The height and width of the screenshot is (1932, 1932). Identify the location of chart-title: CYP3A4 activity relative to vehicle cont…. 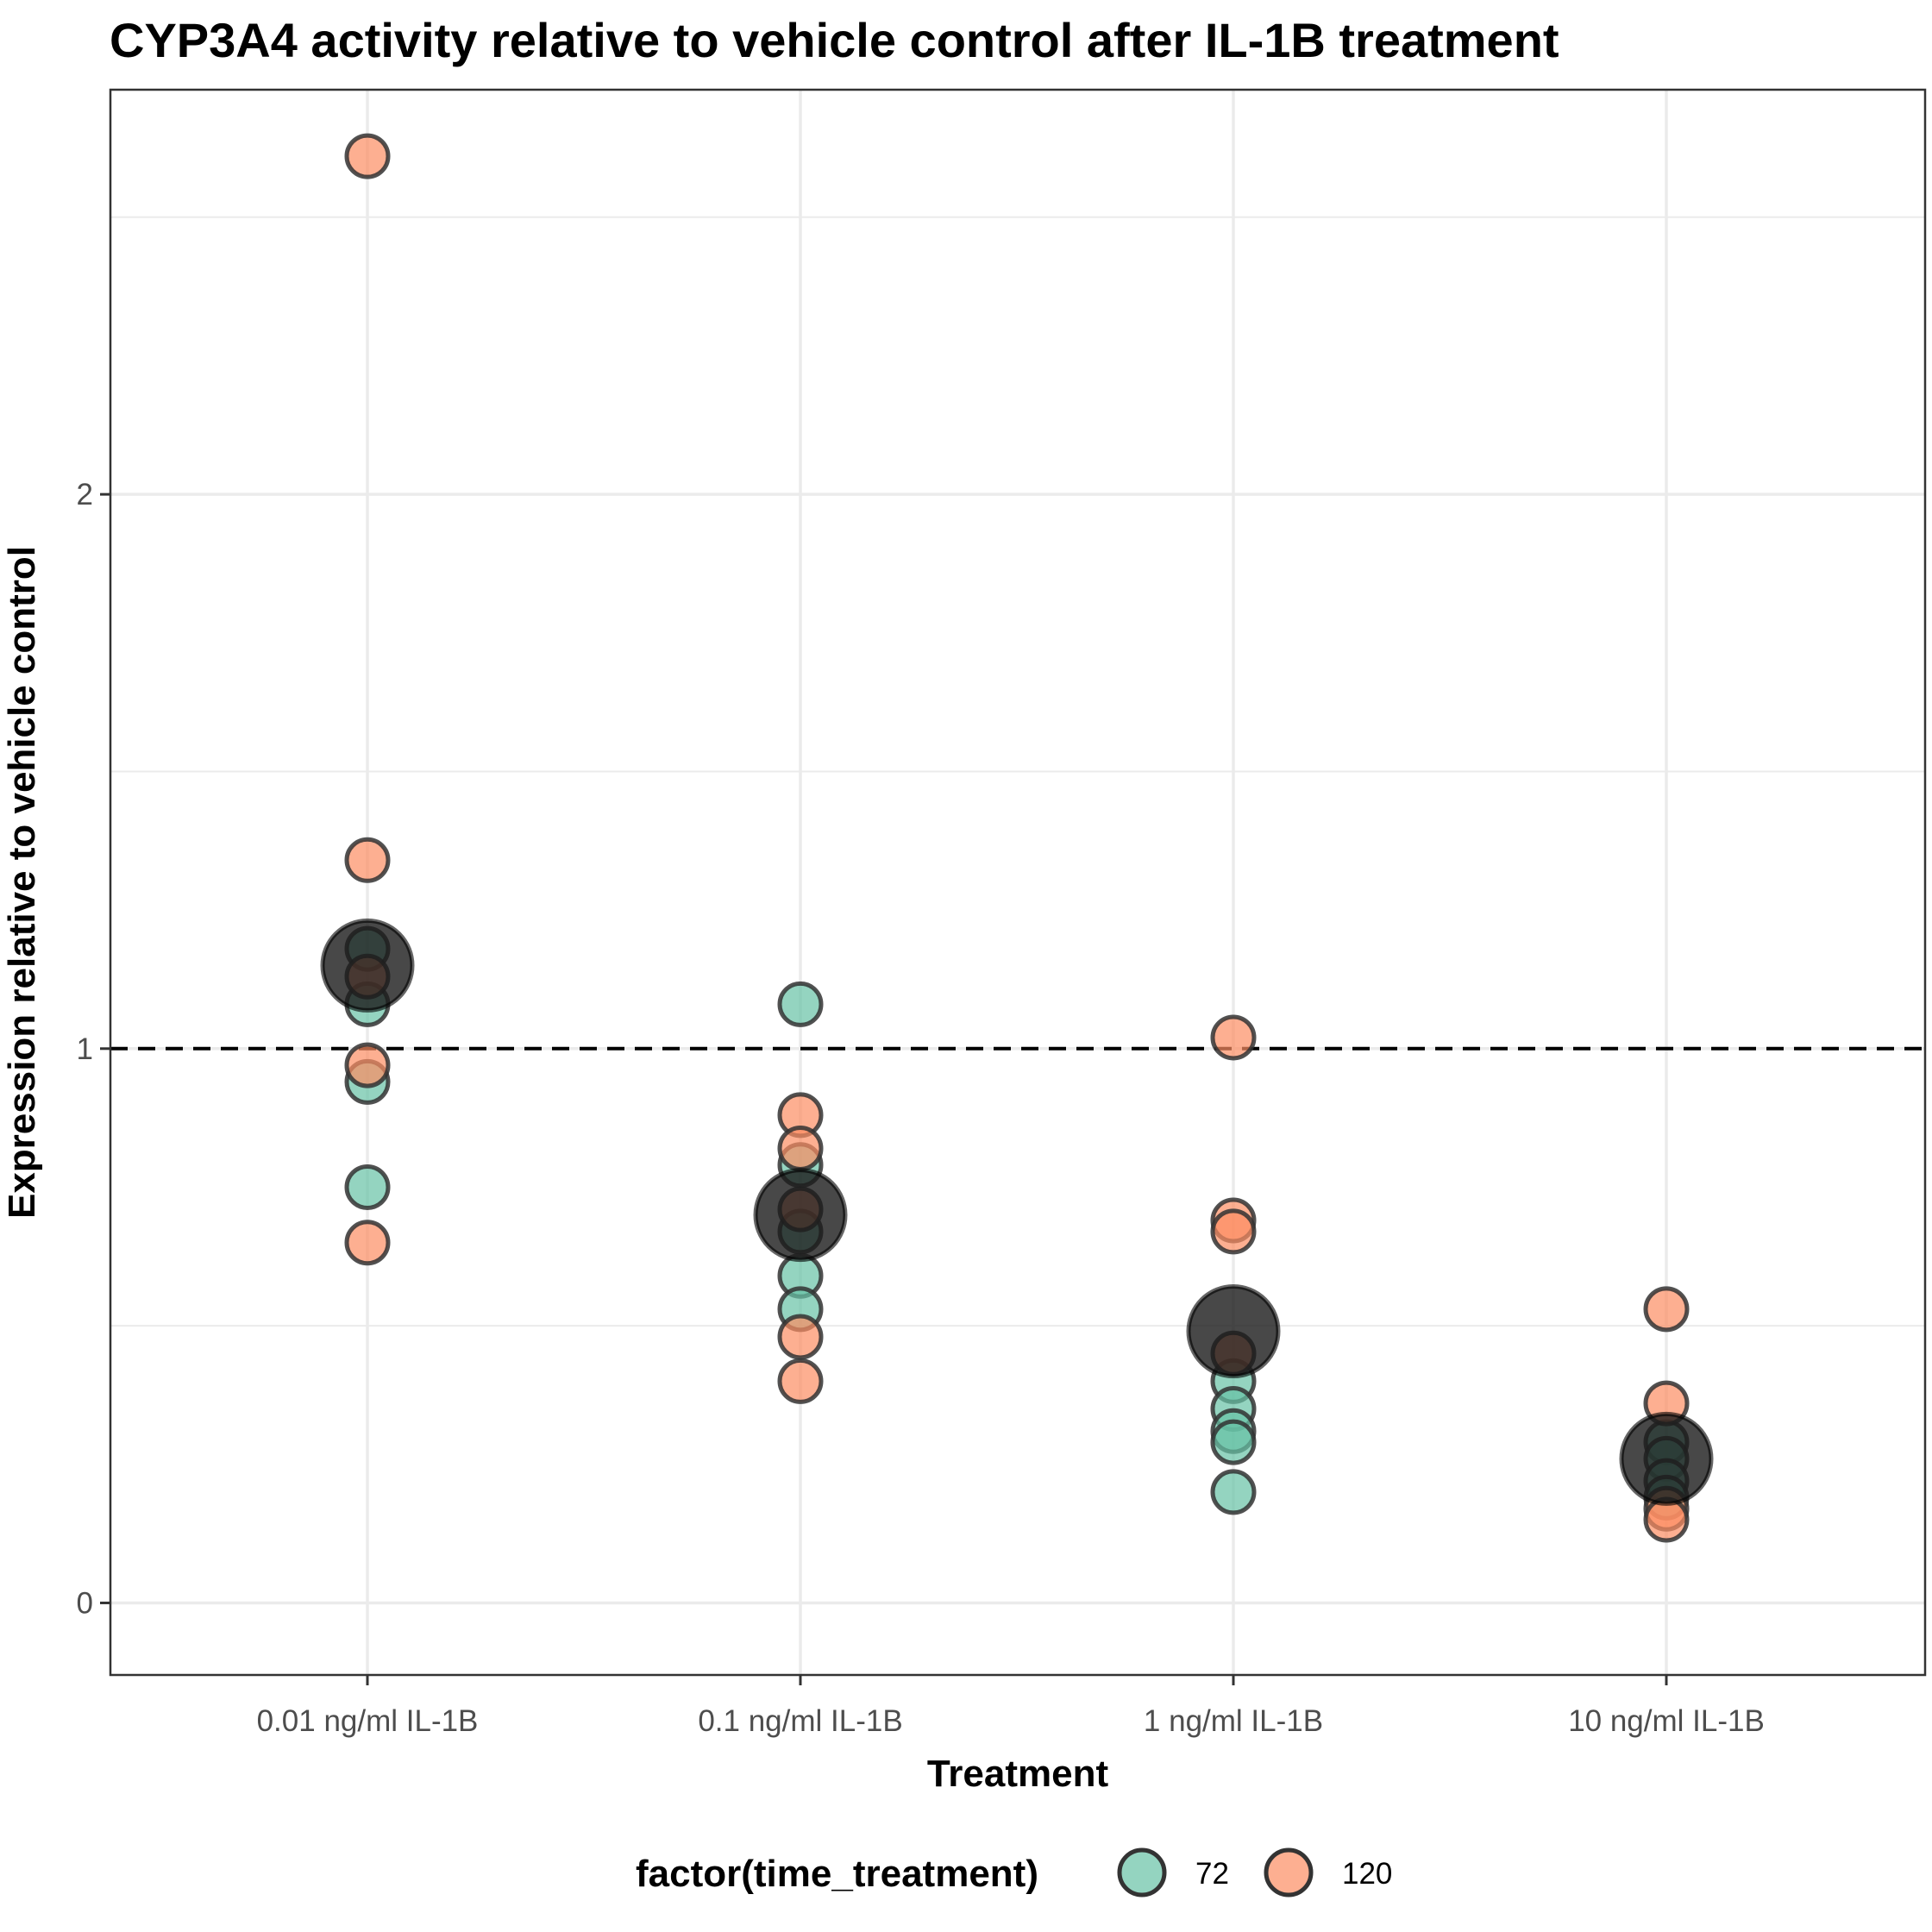
(835, 40).